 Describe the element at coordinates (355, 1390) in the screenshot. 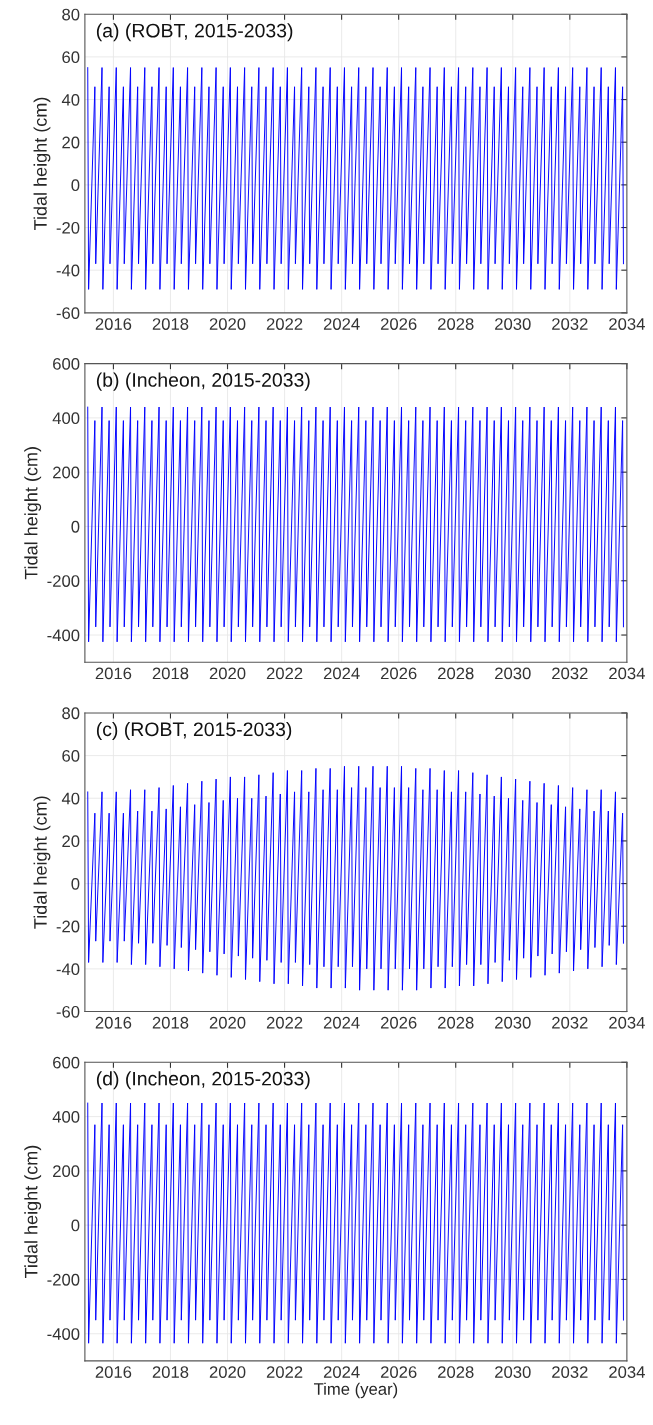

I see `x-axis-title: Time (year)` at that location.